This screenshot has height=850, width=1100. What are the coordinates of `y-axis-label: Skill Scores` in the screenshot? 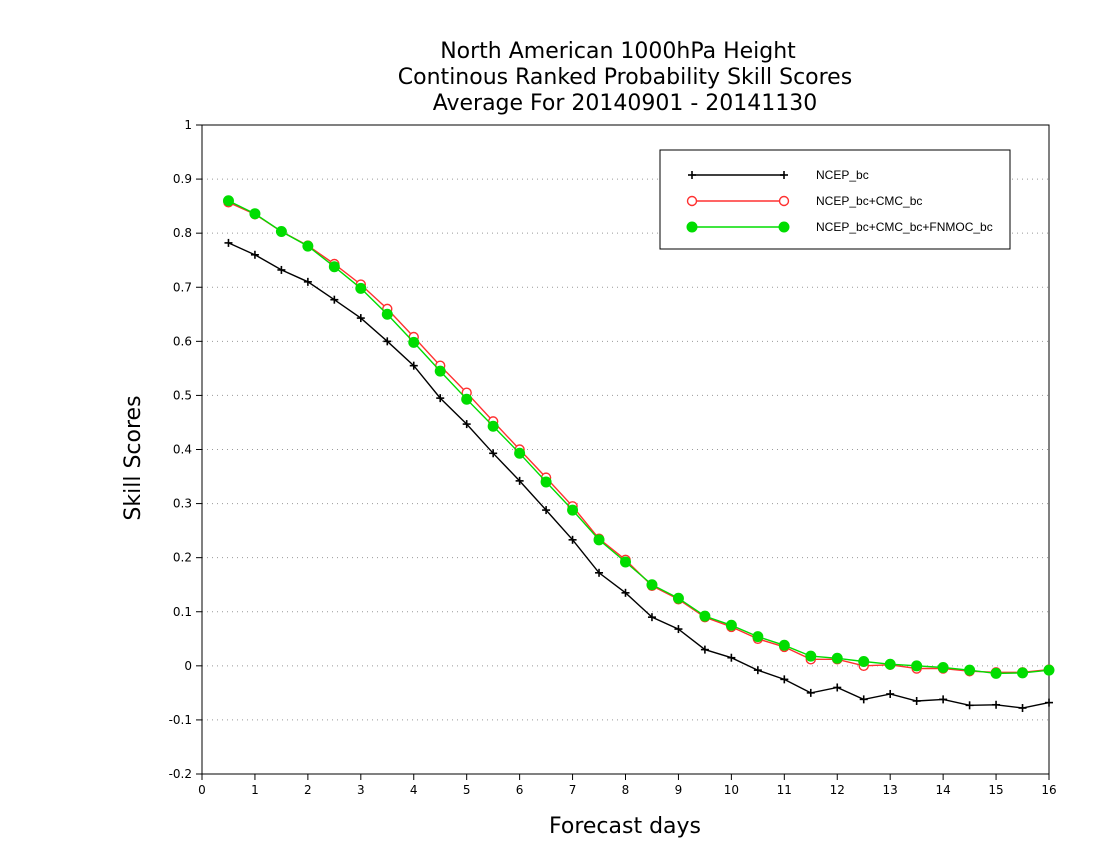 It's located at (133, 457).